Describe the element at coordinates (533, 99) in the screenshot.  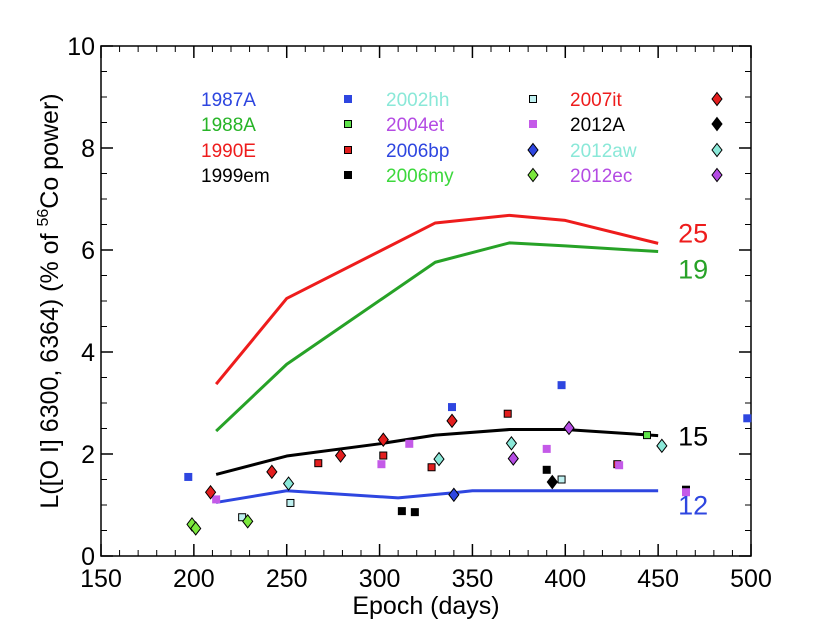
I see `legend-marker-2002hh` at that location.